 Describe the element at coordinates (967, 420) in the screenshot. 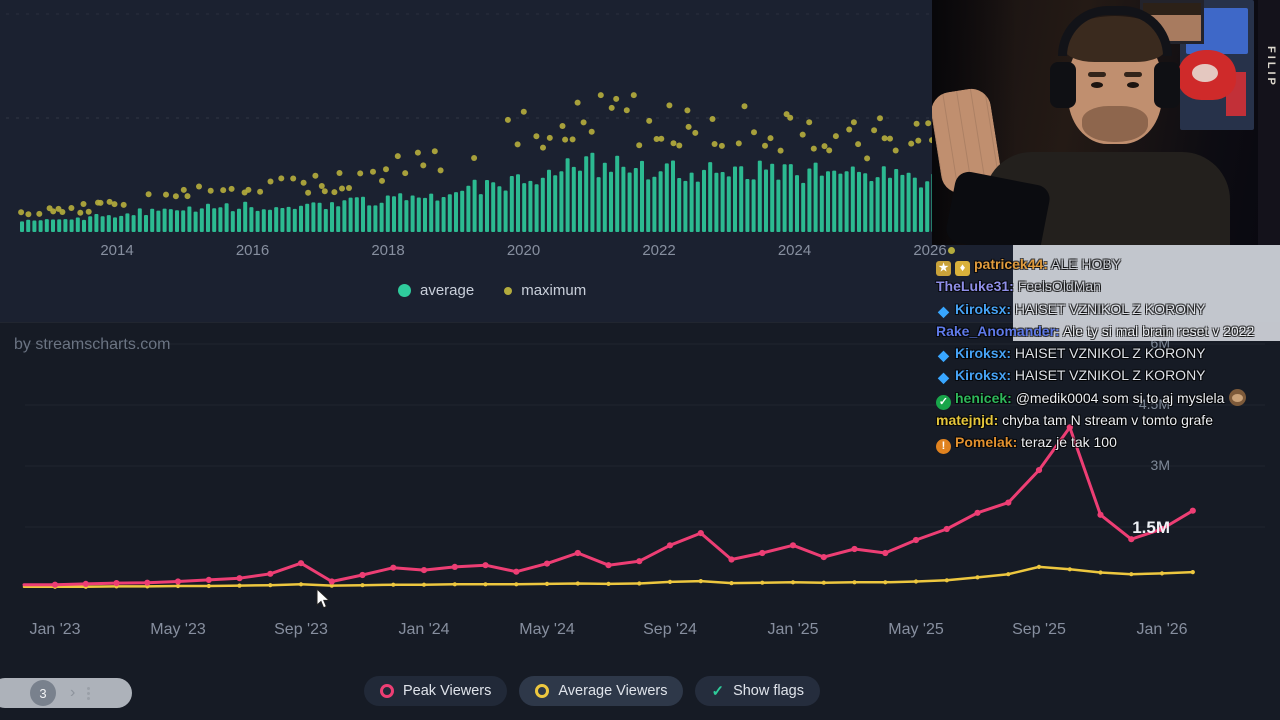

I see `chat-username: matejnjd:` at that location.